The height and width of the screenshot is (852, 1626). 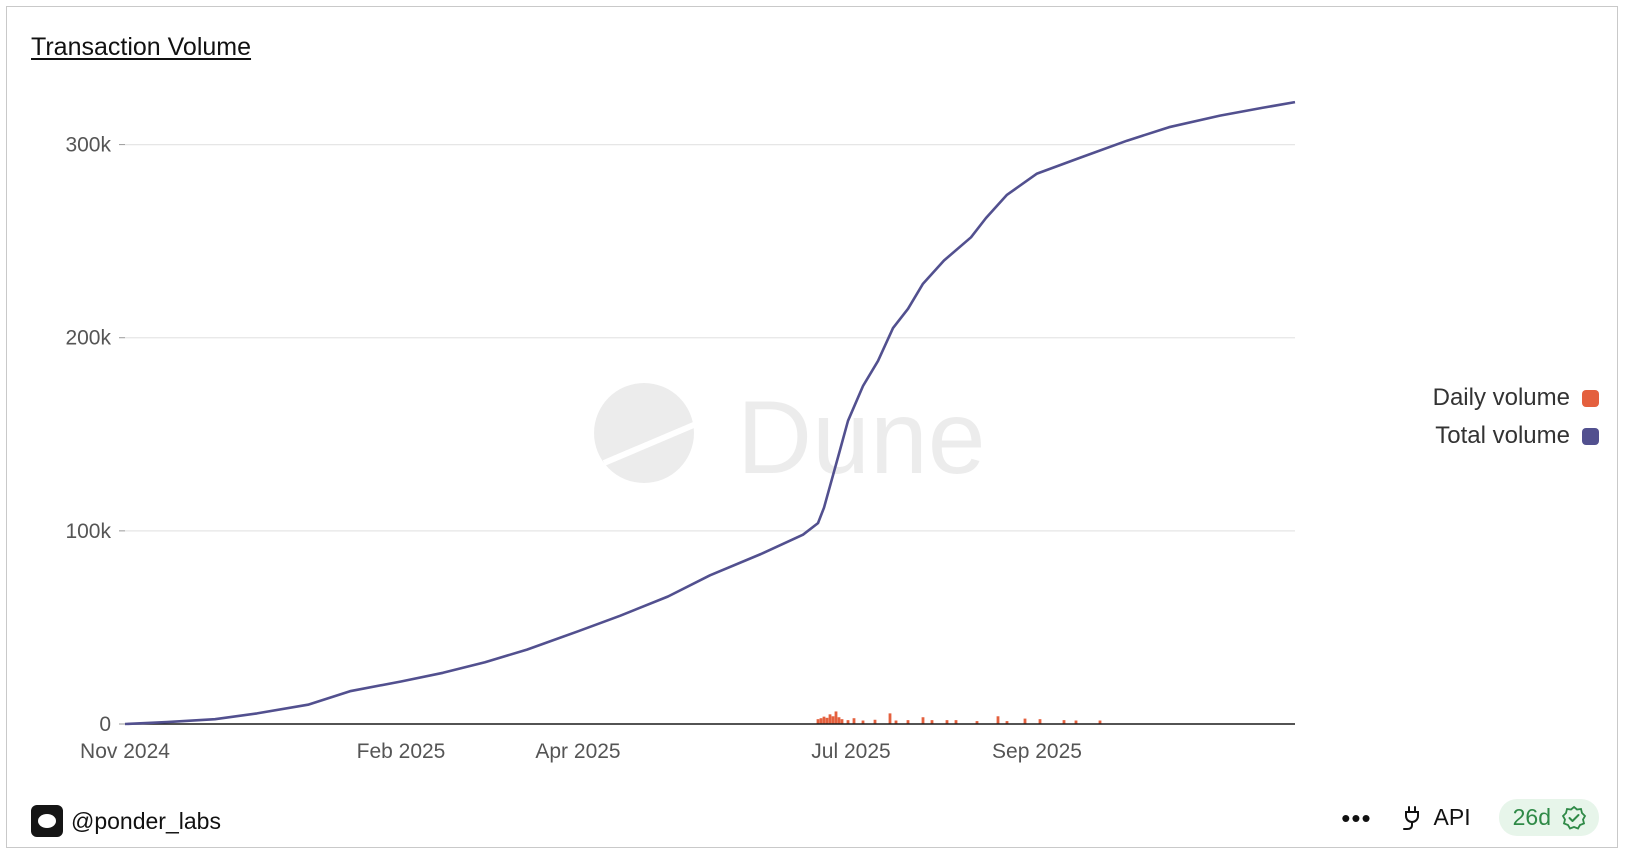 I want to click on x-tick-label: Nov 2024, so click(x=125, y=751).